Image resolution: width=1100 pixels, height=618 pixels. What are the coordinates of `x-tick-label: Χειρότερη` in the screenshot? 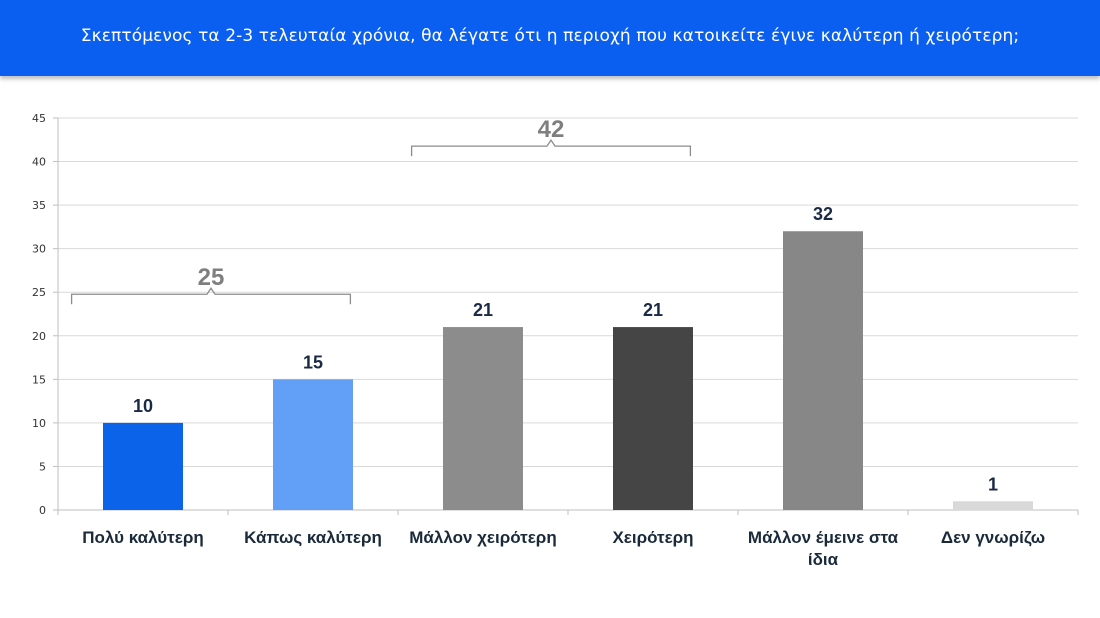 It's located at (652, 537).